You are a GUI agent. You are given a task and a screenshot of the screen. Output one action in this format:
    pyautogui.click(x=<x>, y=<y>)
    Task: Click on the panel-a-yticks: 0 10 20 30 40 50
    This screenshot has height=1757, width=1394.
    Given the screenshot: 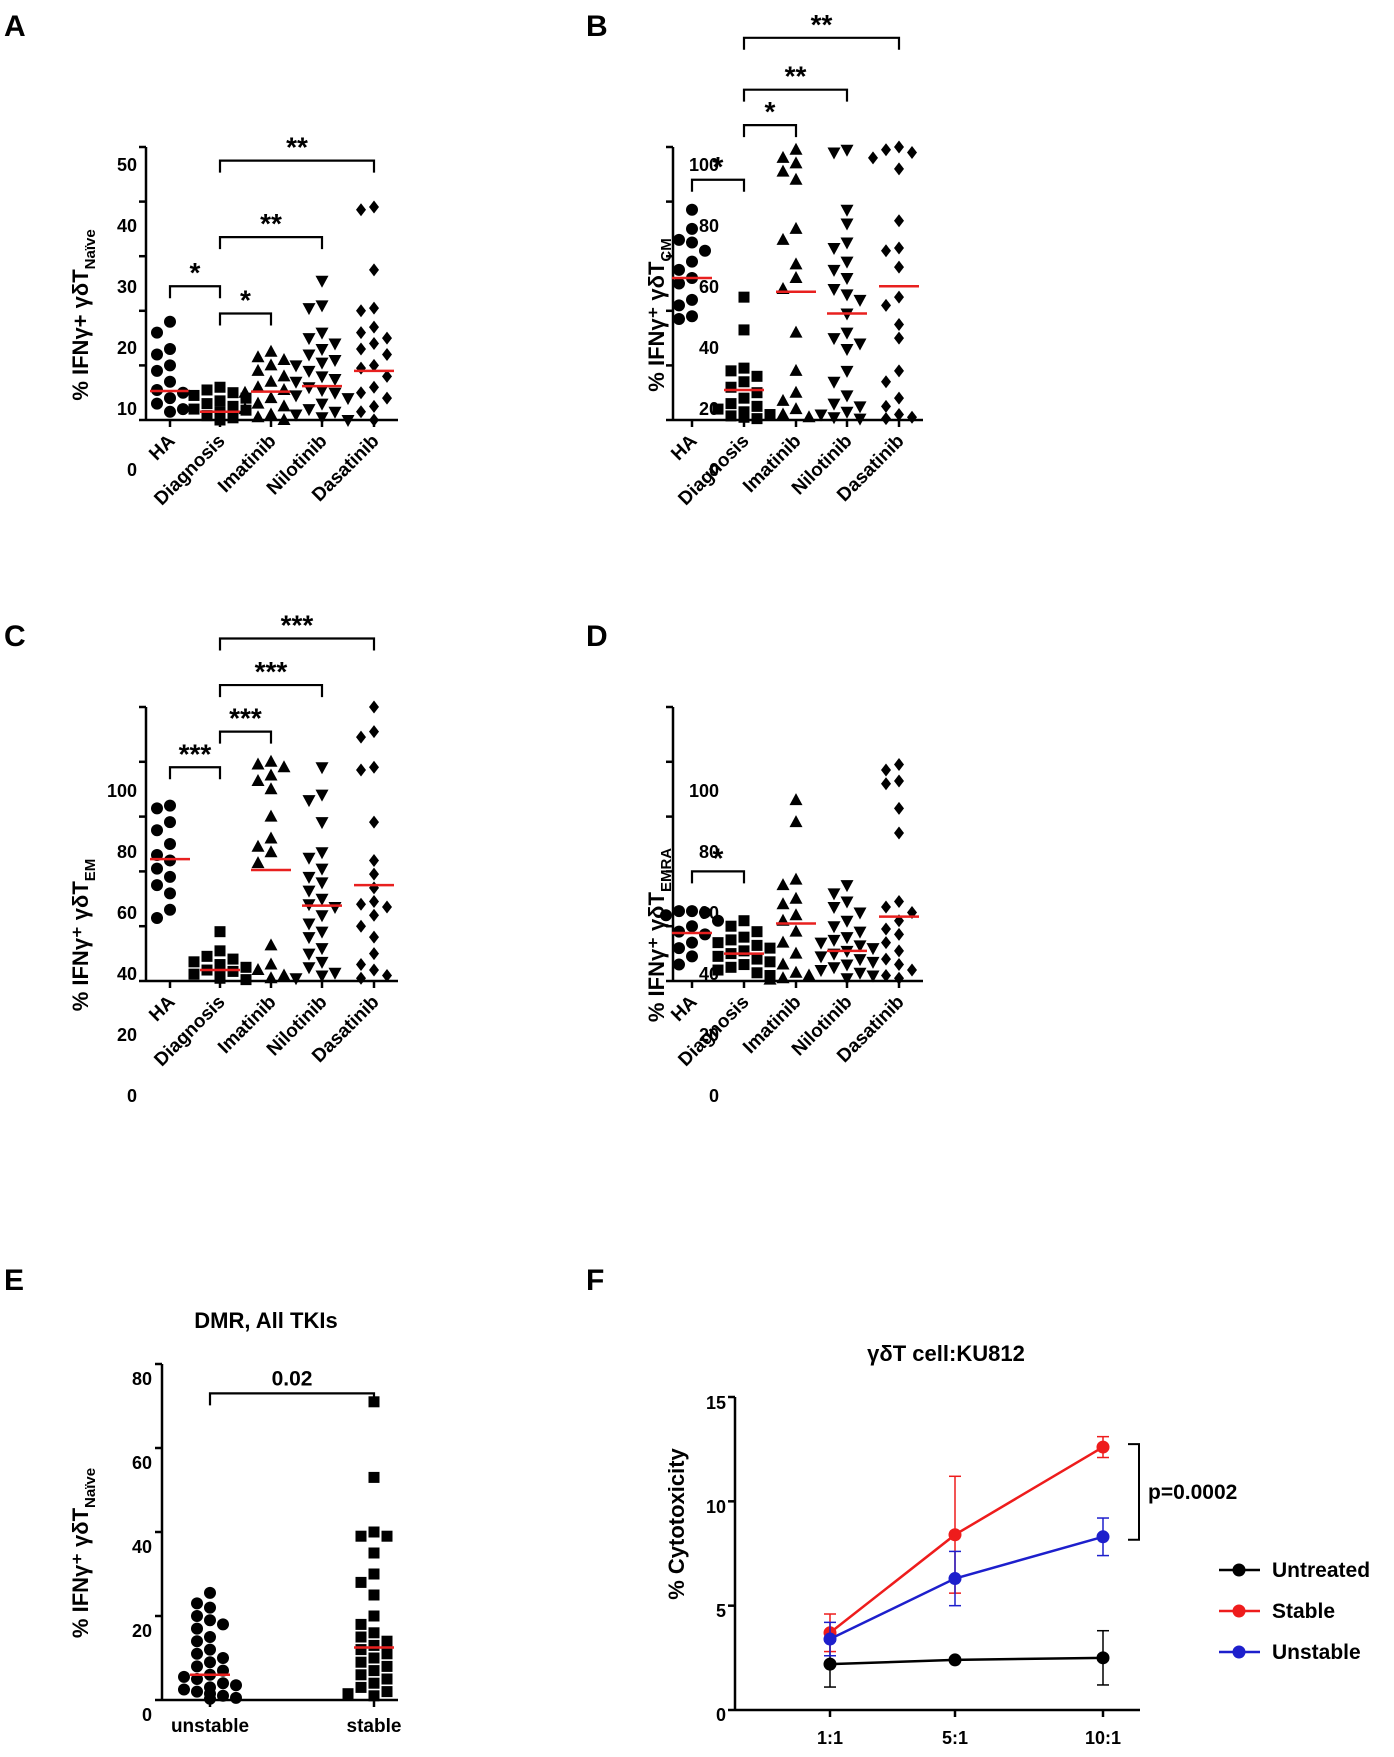 What is the action you would take?
    pyautogui.click(x=127, y=317)
    